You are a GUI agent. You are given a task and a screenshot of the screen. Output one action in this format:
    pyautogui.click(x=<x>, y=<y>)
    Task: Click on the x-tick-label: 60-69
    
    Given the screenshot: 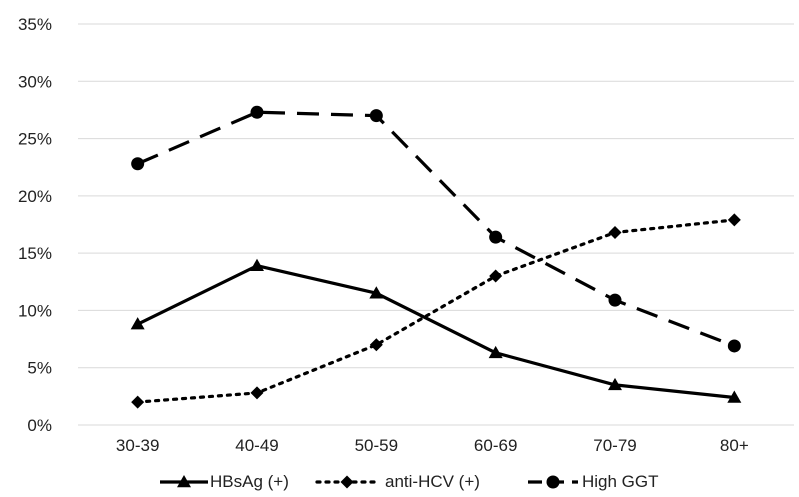 What is the action you would take?
    pyautogui.click(x=495, y=445)
    